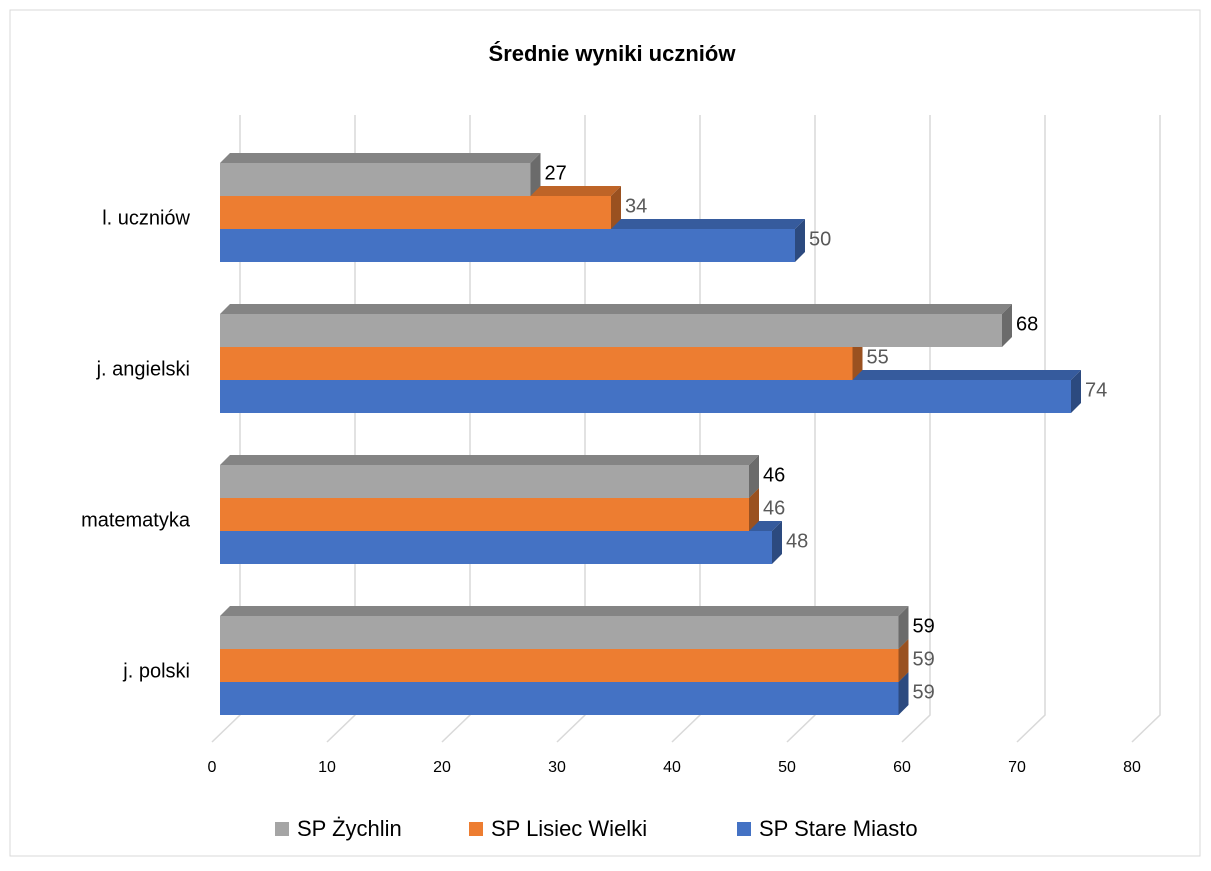  Describe the element at coordinates (556, 173) in the screenshot. I see `data-label: 27` at that location.